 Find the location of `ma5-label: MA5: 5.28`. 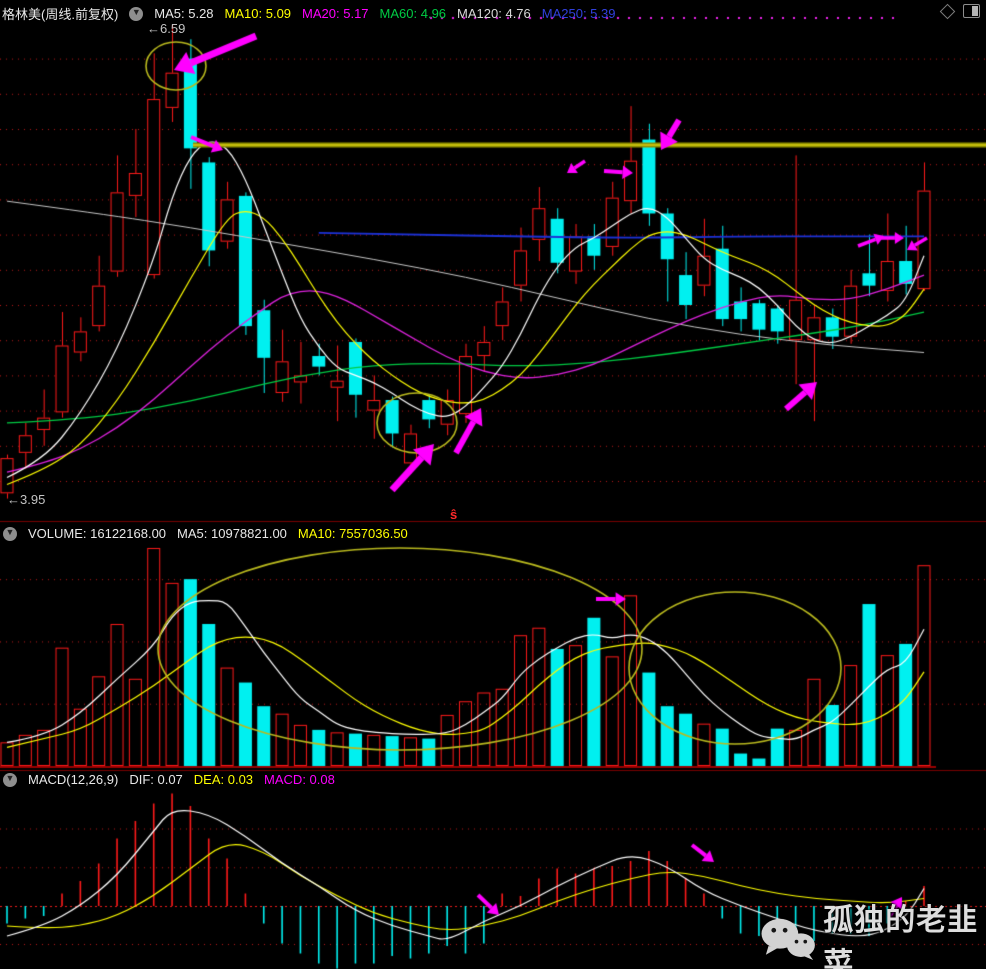

ma5-label: MA5: 5.28 is located at coordinates (184, 13).